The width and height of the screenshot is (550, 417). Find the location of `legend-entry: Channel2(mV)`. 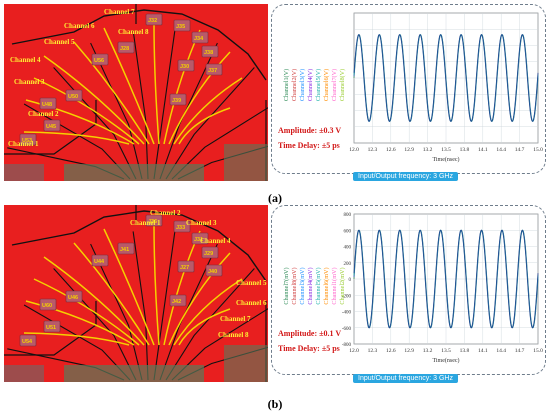

legend-entry: Channel2(mV) is located at coordinates (342, 285).